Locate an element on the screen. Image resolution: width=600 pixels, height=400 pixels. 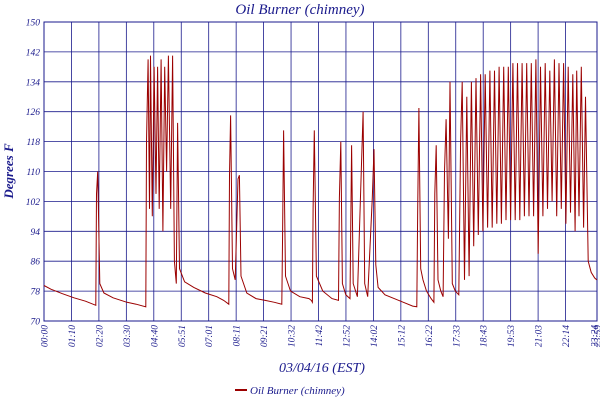
x-axis-label: 03/04/16 (EST) is located at coordinates (322, 368).